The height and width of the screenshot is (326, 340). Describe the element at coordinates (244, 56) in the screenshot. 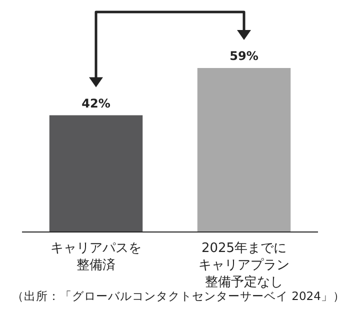

I see `data-label: 59%` at that location.